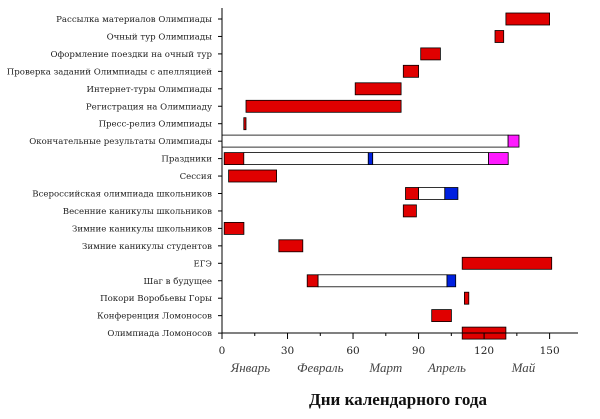 The height and width of the screenshot is (419, 600). Describe the element at coordinates (137, 212) in the screenshot. I see `category-label: Весенние каникулы школьников` at that location.